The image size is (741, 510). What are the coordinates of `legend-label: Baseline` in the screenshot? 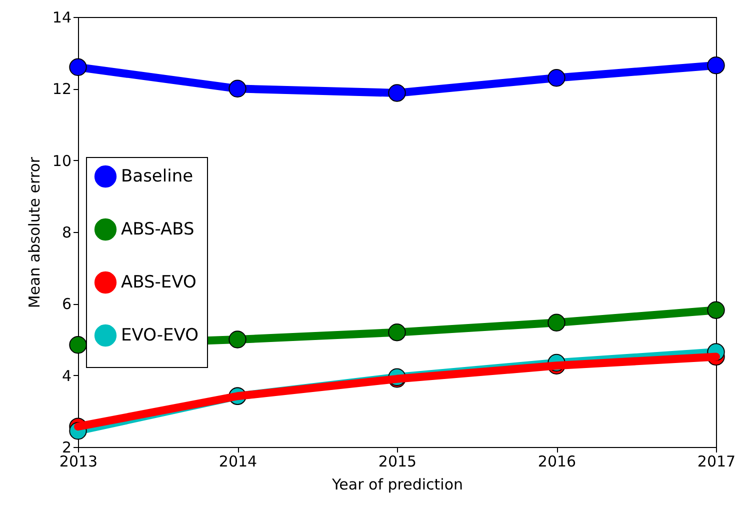 It's located at (157, 176).